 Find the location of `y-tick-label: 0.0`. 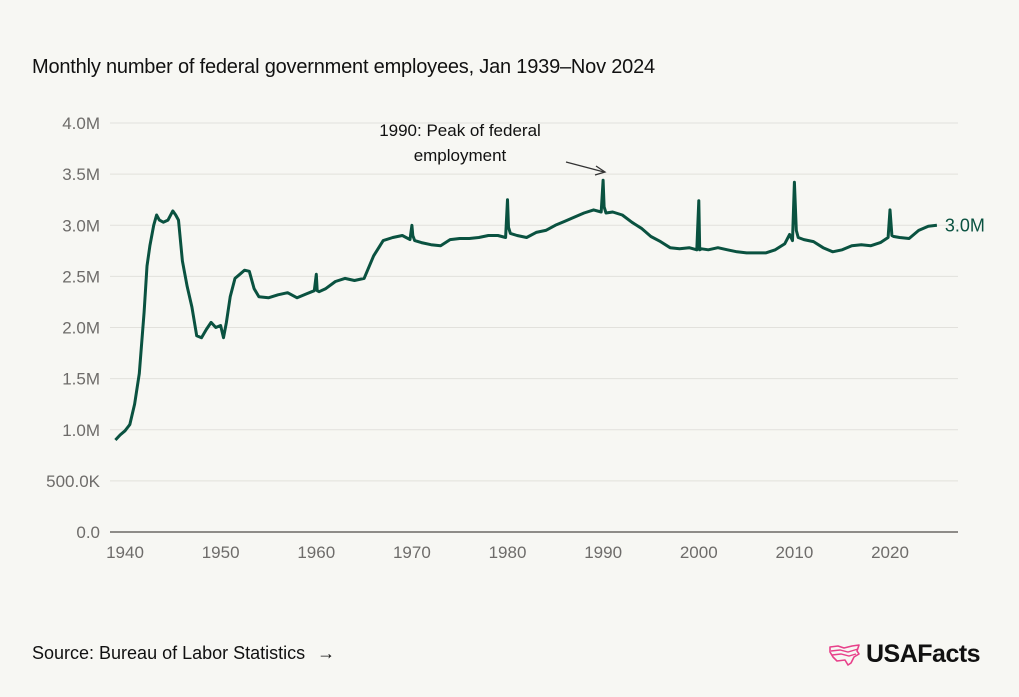

y-tick-label: 0.0 is located at coordinates (88, 532).